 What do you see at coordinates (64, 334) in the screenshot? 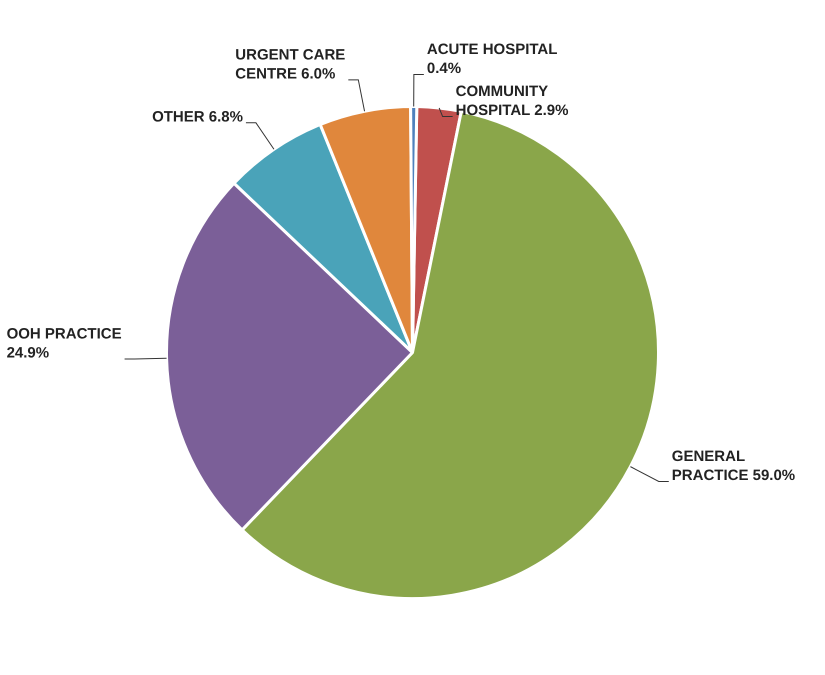
I see `slice-label: OOH PRACTICE` at bounding box center [64, 334].